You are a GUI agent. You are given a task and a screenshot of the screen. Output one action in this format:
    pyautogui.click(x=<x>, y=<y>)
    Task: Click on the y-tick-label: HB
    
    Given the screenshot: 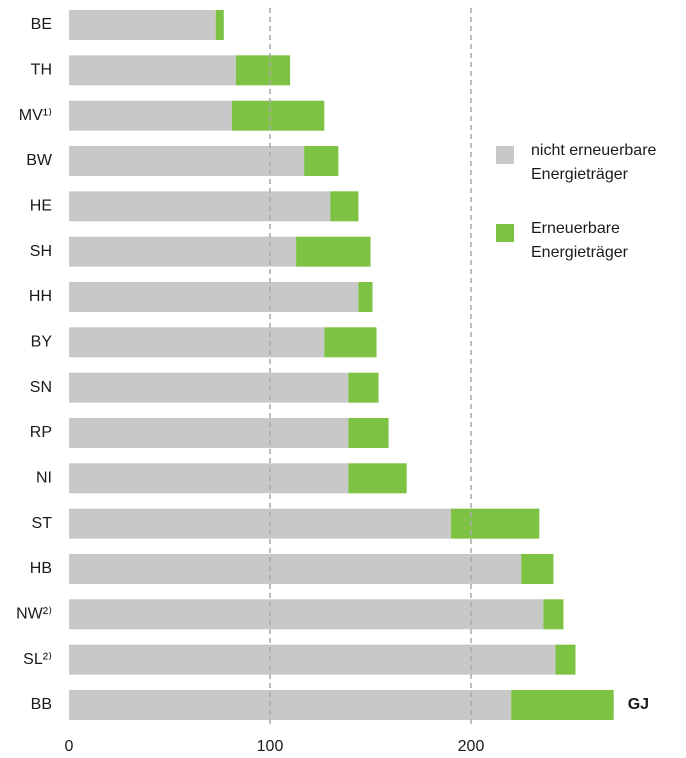 What is the action you would take?
    pyautogui.click(x=41, y=568)
    